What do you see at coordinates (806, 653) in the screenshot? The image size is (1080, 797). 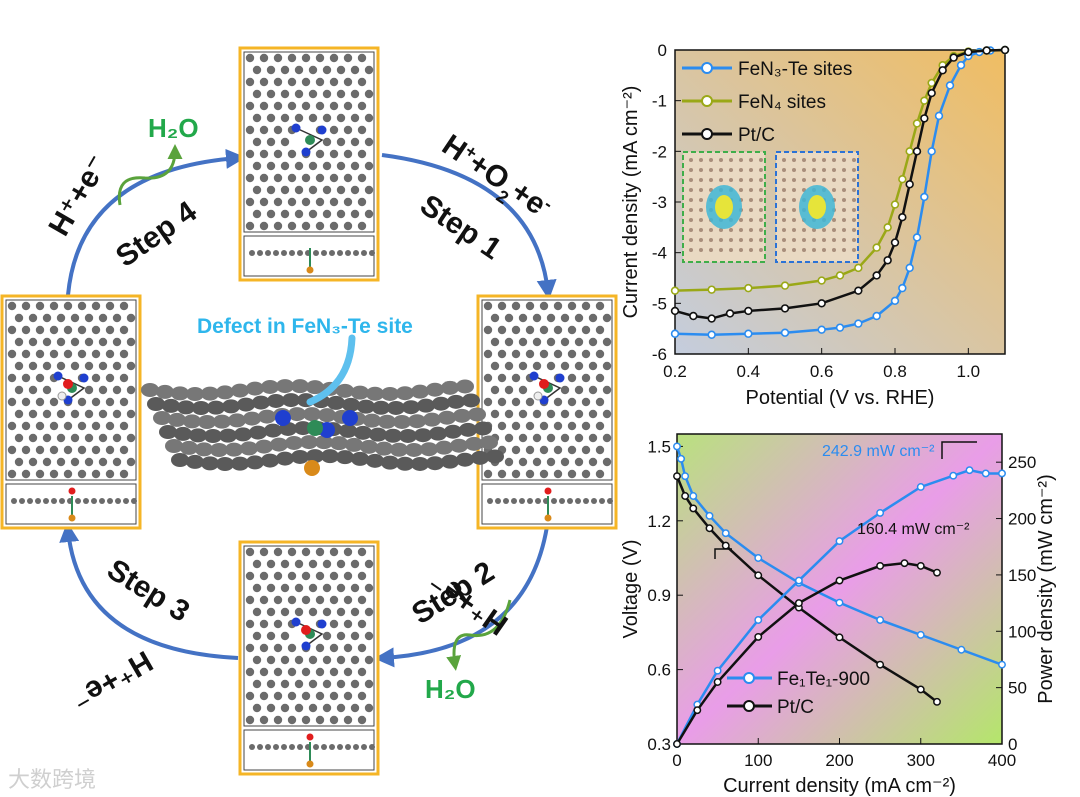 I see `series-line` at bounding box center [806, 653].